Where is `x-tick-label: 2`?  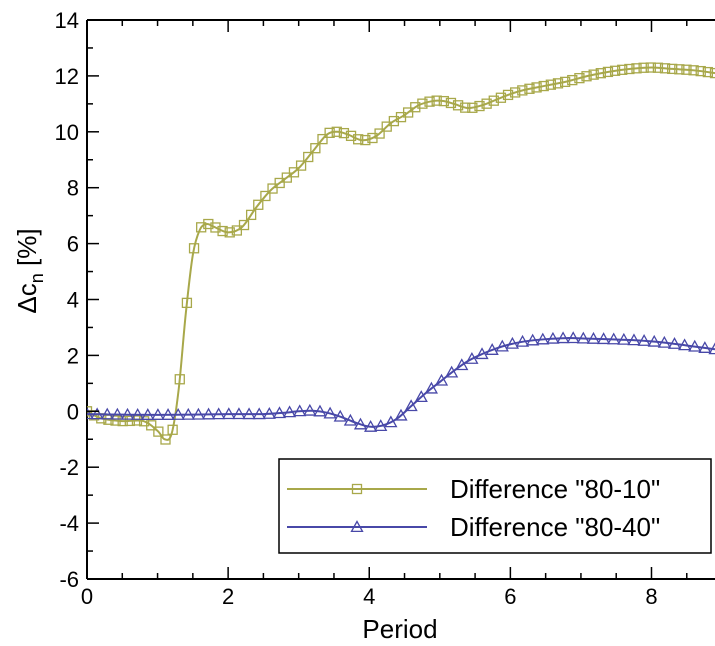 x-tick-label: 2 is located at coordinates (228, 596).